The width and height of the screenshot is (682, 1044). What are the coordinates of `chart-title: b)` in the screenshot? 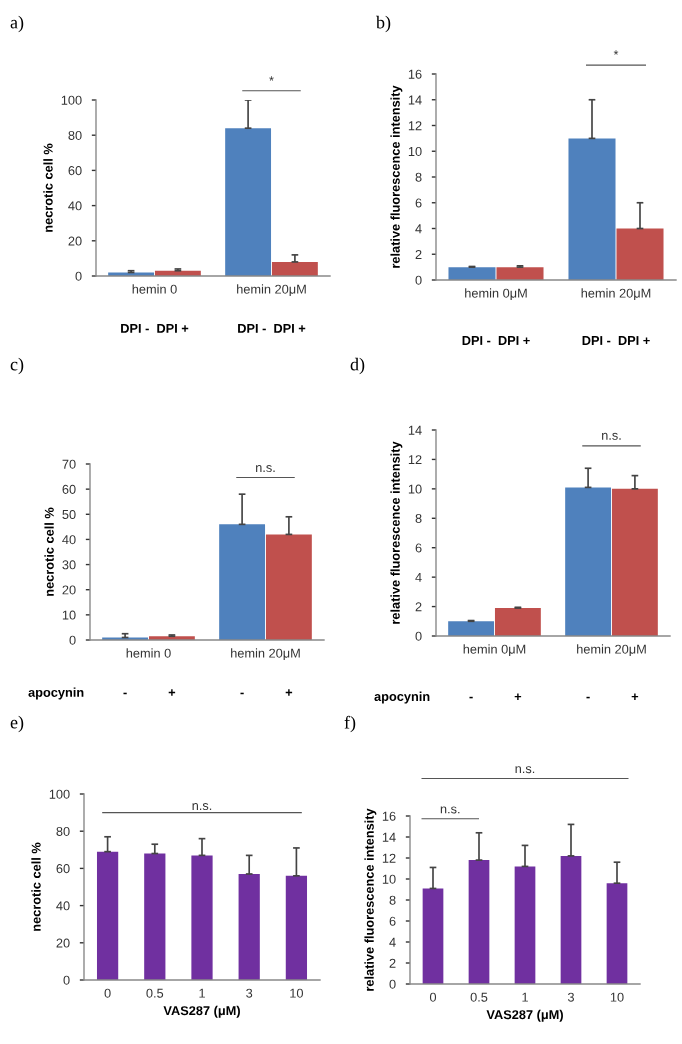 It's located at (383, 24).